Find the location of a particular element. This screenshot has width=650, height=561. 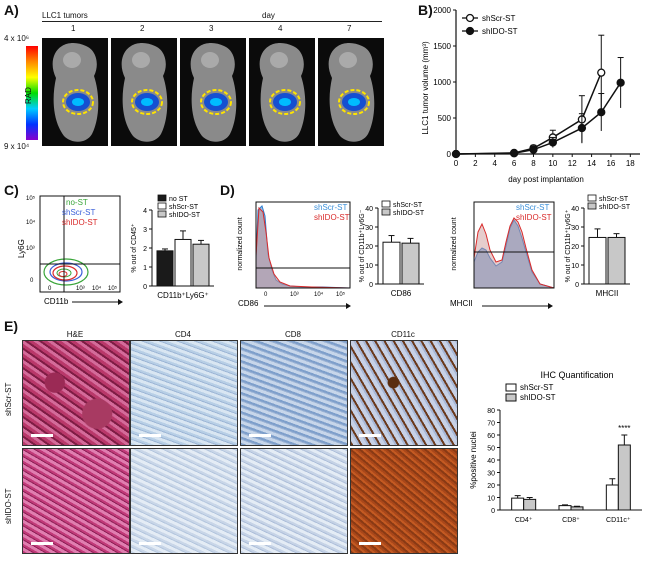

legend-label-2: shIDO-ST is located at coordinates (185, 215).